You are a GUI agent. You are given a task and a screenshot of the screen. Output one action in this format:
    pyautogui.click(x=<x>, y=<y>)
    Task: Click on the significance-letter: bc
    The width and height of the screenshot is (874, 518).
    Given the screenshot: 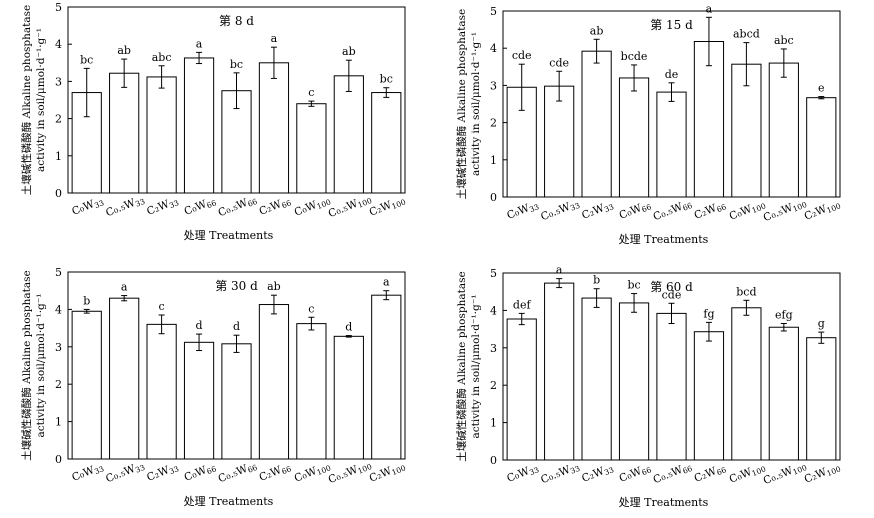 What is the action you would take?
    pyautogui.click(x=633, y=285)
    